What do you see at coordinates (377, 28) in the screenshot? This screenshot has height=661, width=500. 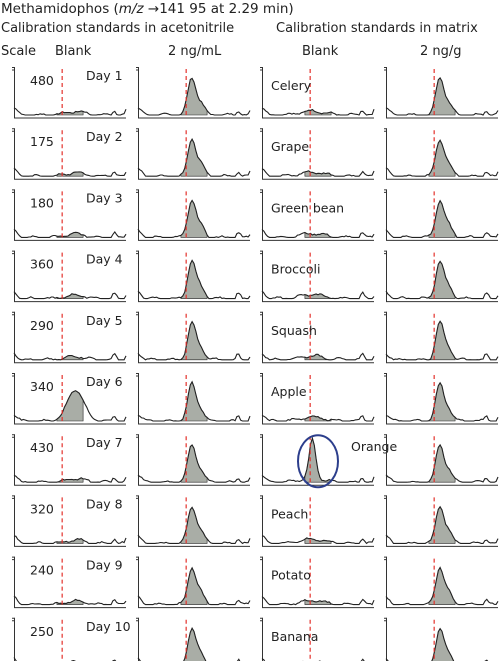 I see `header-matrix: Calibration standards in matrix` at bounding box center [377, 28].